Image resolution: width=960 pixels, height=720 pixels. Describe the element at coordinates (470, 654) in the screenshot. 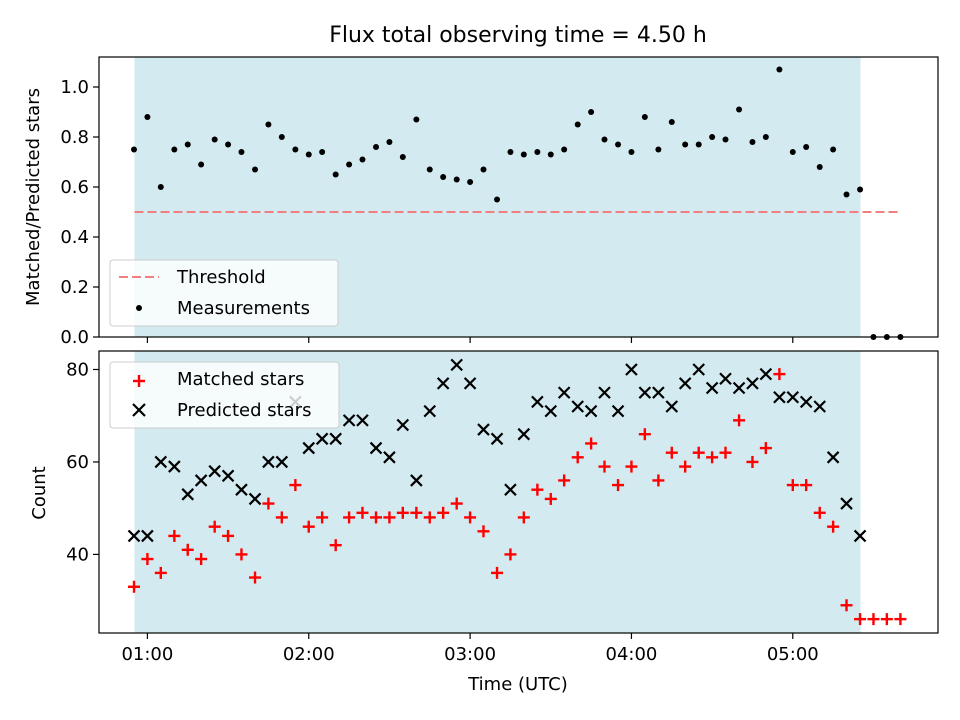

I see `x-tick-label: 03:00` at that location.